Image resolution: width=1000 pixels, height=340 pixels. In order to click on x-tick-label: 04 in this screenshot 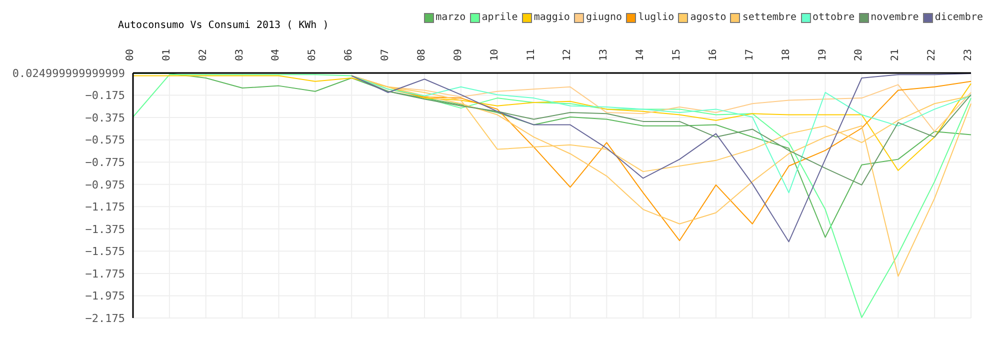, I will do `click(276, 54)`.